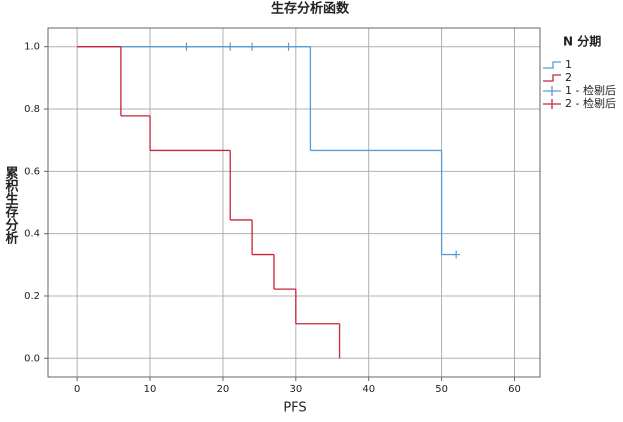 Image resolution: width=623 pixels, height=422 pixels. I want to click on x-tick-label: 40, so click(368, 389).